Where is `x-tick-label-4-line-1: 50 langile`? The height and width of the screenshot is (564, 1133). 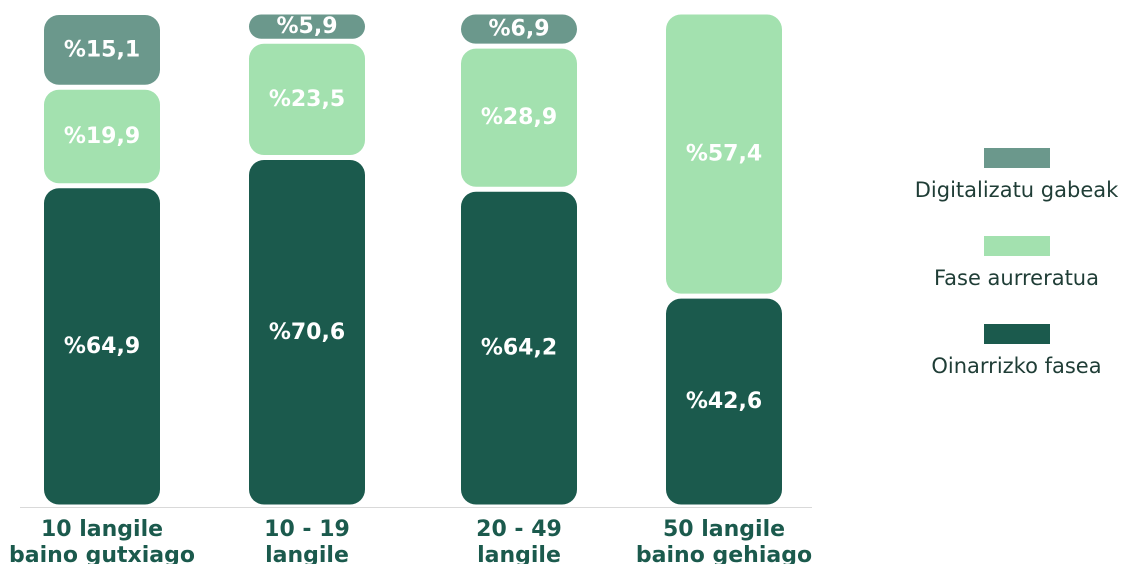
x-tick-label-4-line-1: 50 langile is located at coordinates (724, 529).